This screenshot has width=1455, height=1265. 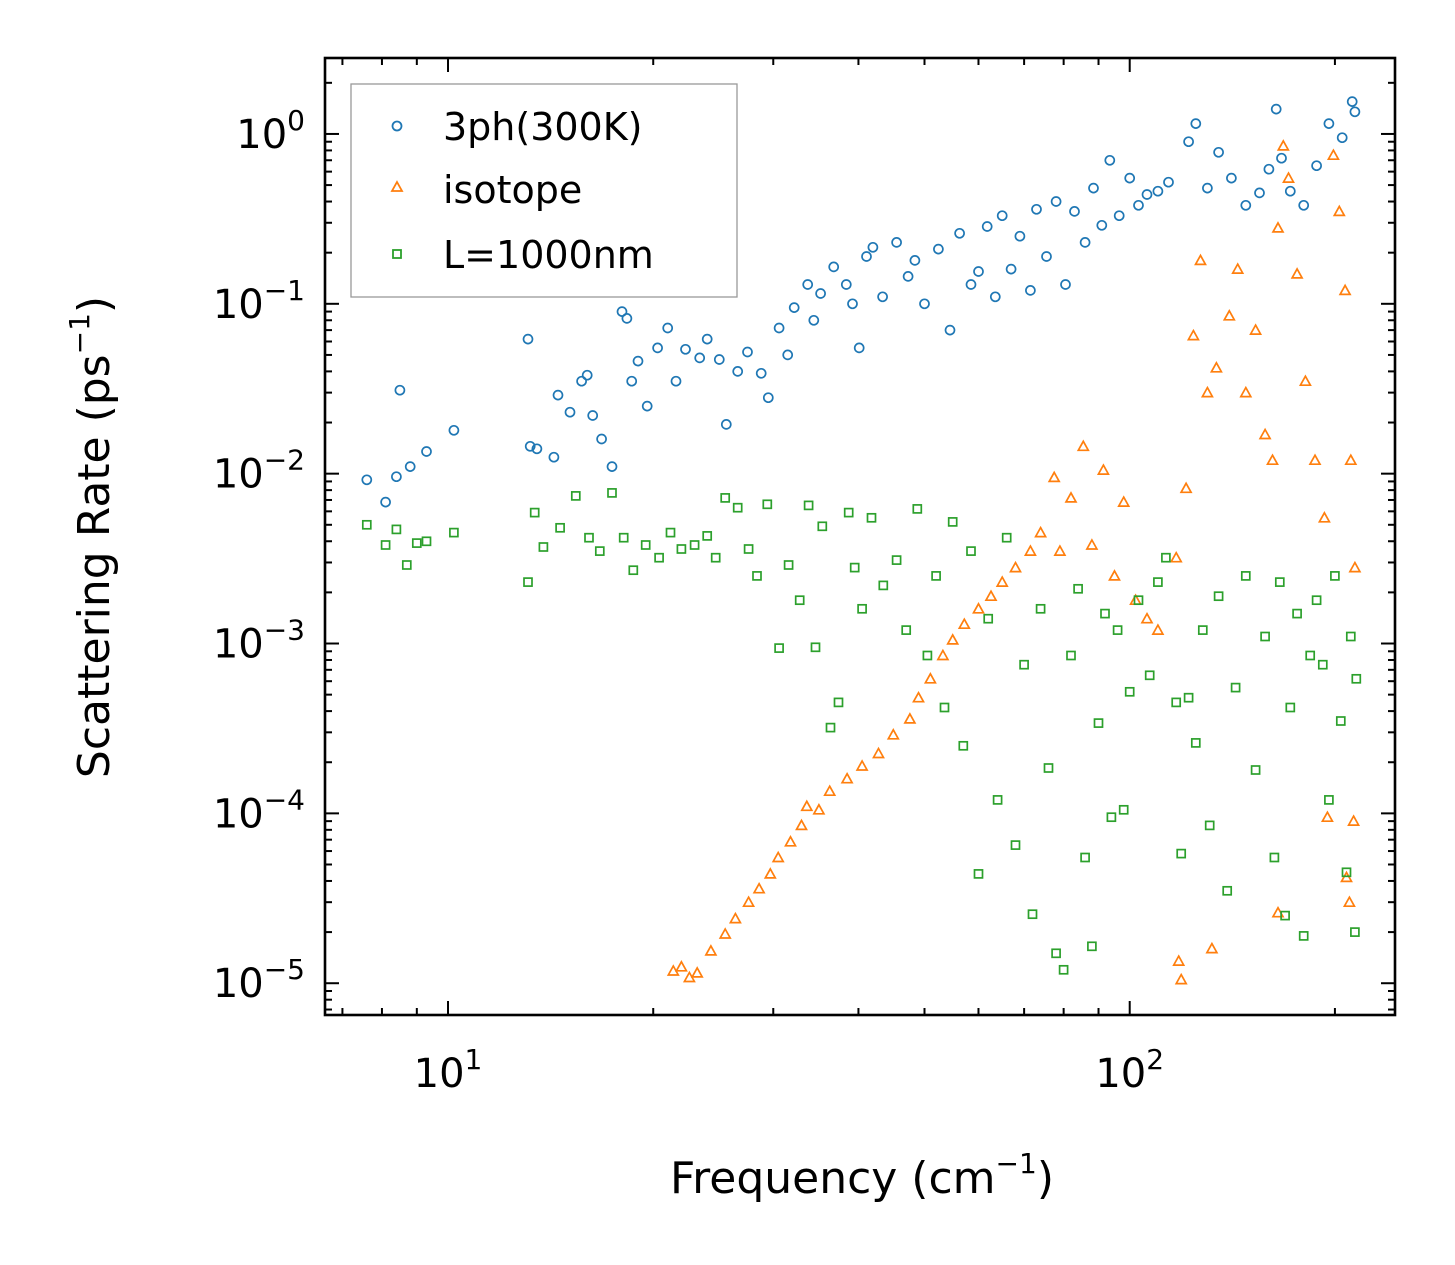 What do you see at coordinates (91, 537) in the screenshot?
I see `y-axis-label: Scattering Rate (ps−1)` at bounding box center [91, 537].